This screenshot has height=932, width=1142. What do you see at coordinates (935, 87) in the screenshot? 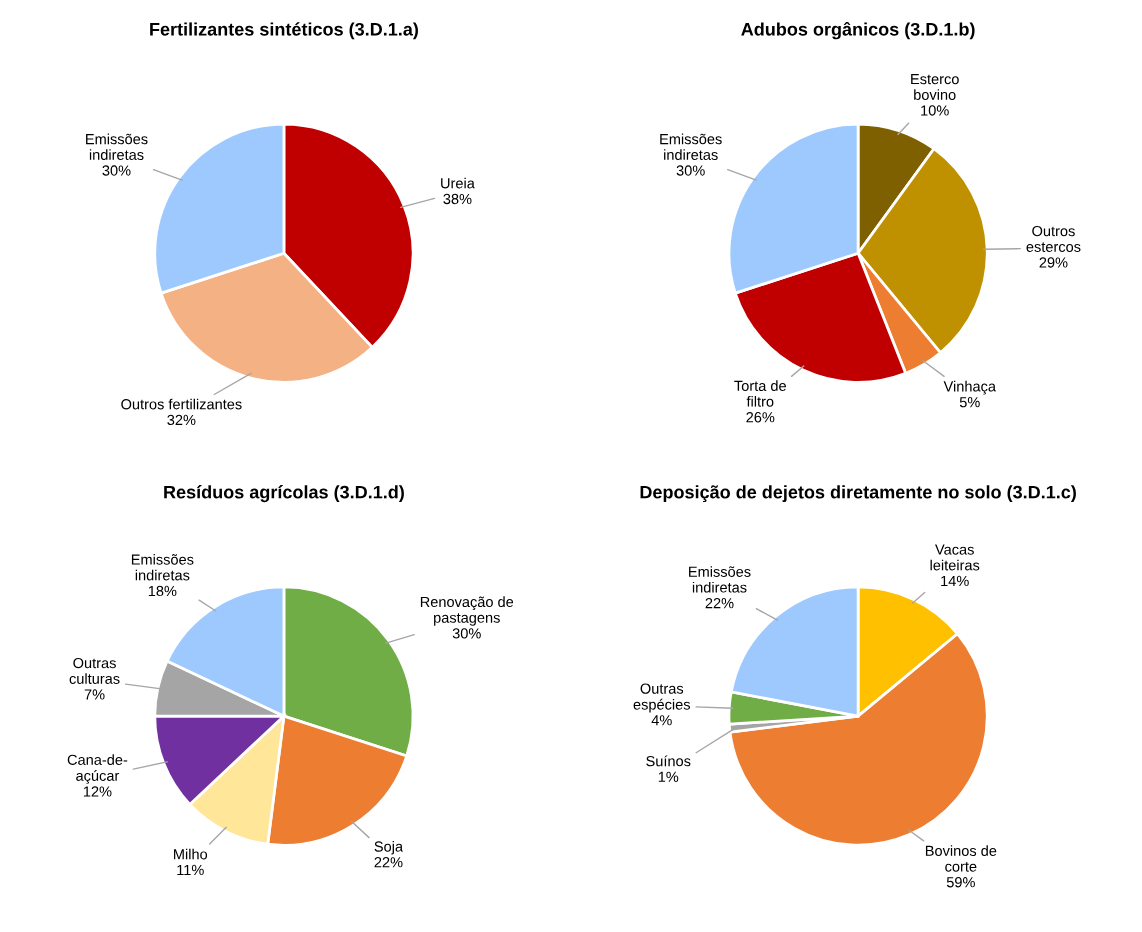
I see `slice-label: Esterco bovino` at bounding box center [935, 87].